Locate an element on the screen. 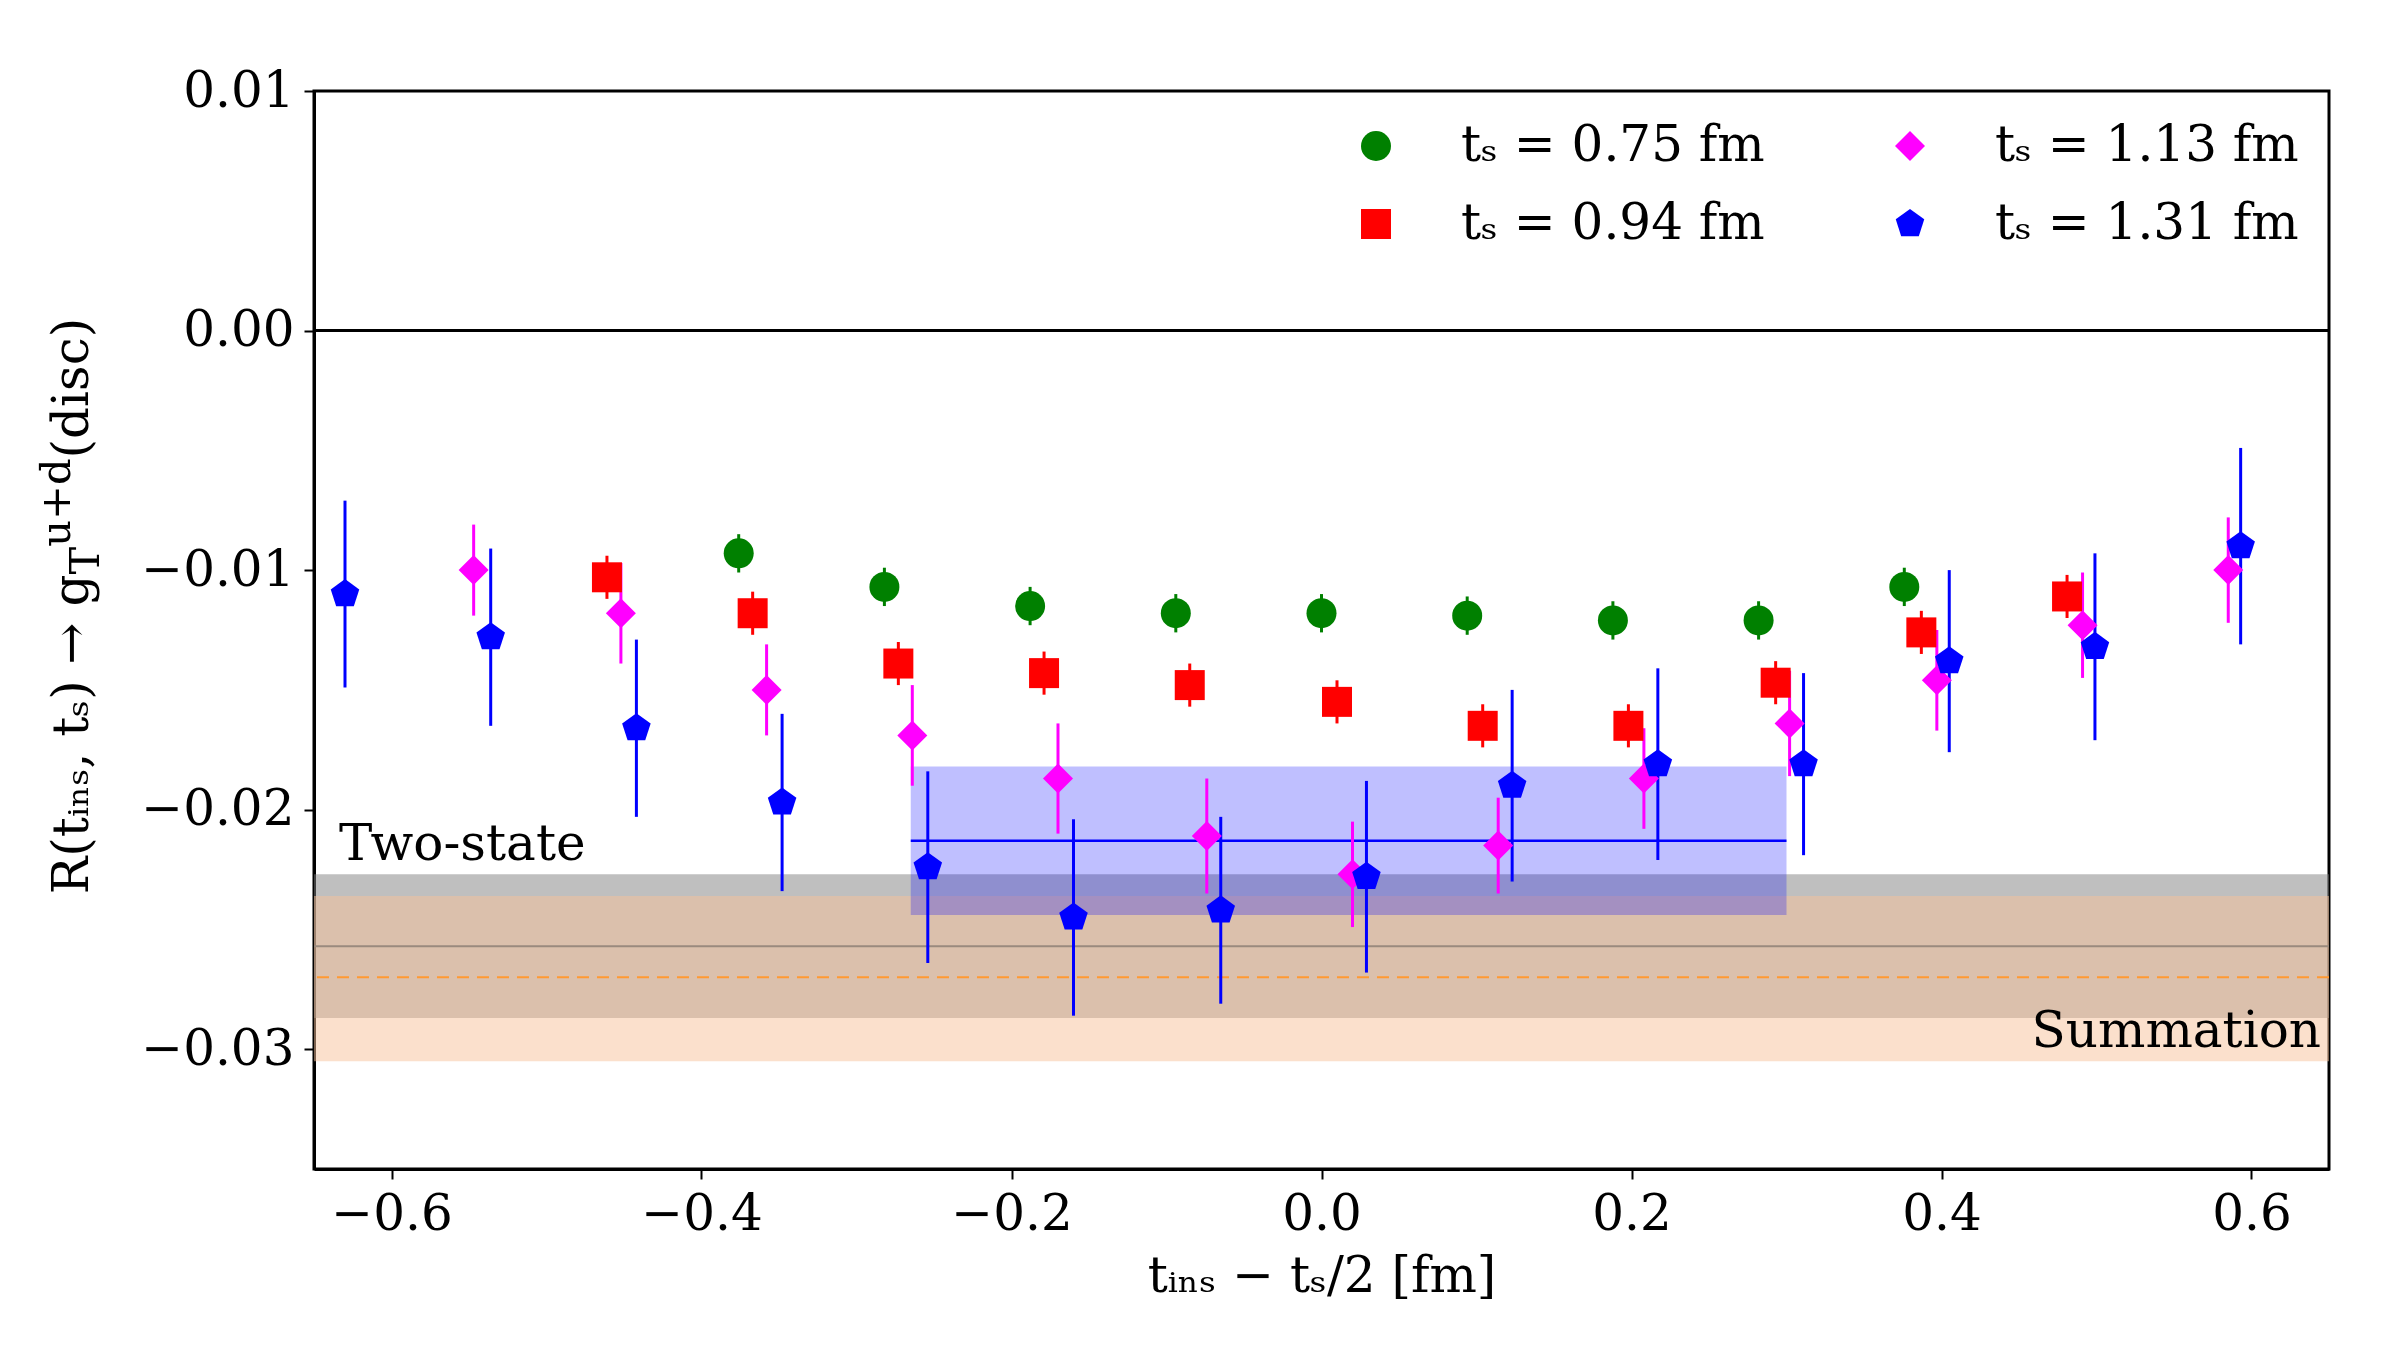 This screenshot has width=2400, height=1350. x-tick-label: 0.4 is located at coordinates (1942, 1212).